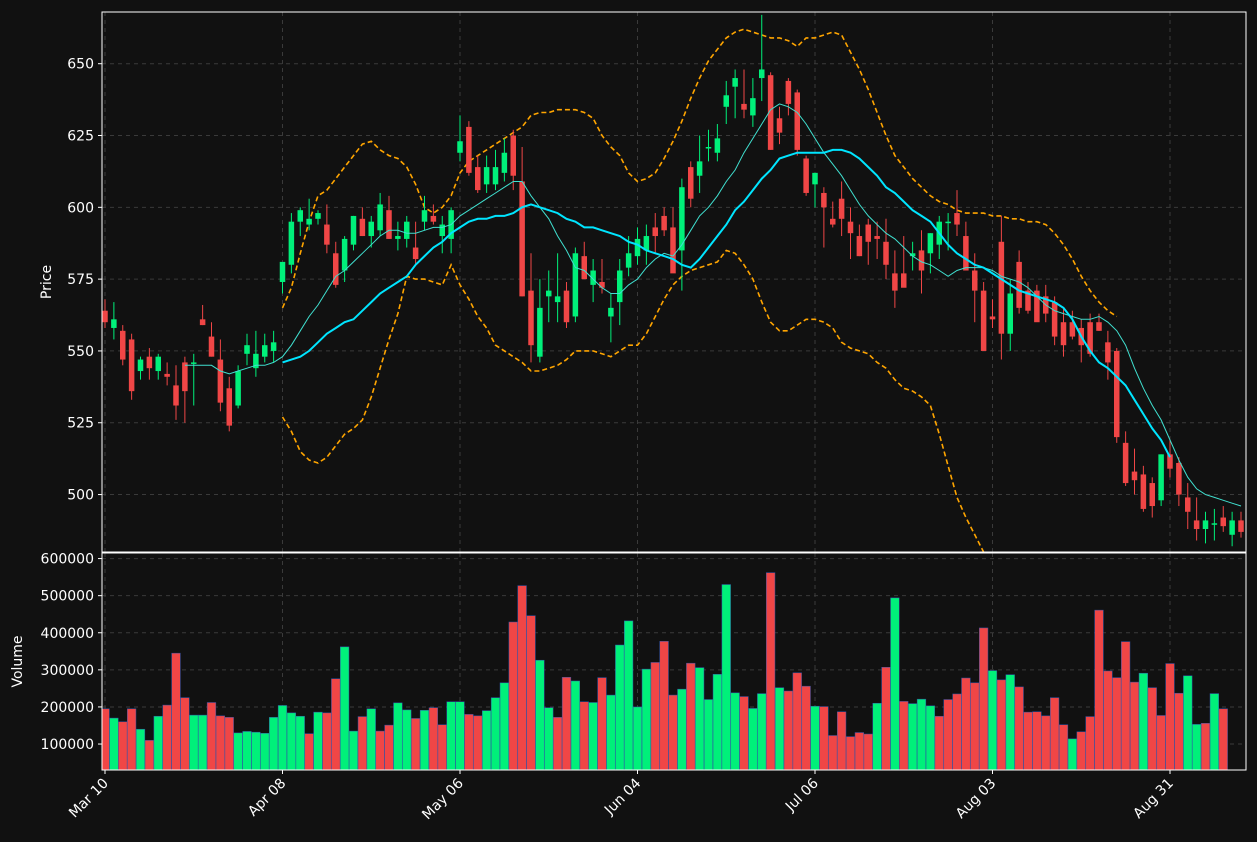 This screenshot has height=842, width=1257. What do you see at coordinates (89, 799) in the screenshot?
I see `x-tick-label: Mar 10` at bounding box center [89, 799].